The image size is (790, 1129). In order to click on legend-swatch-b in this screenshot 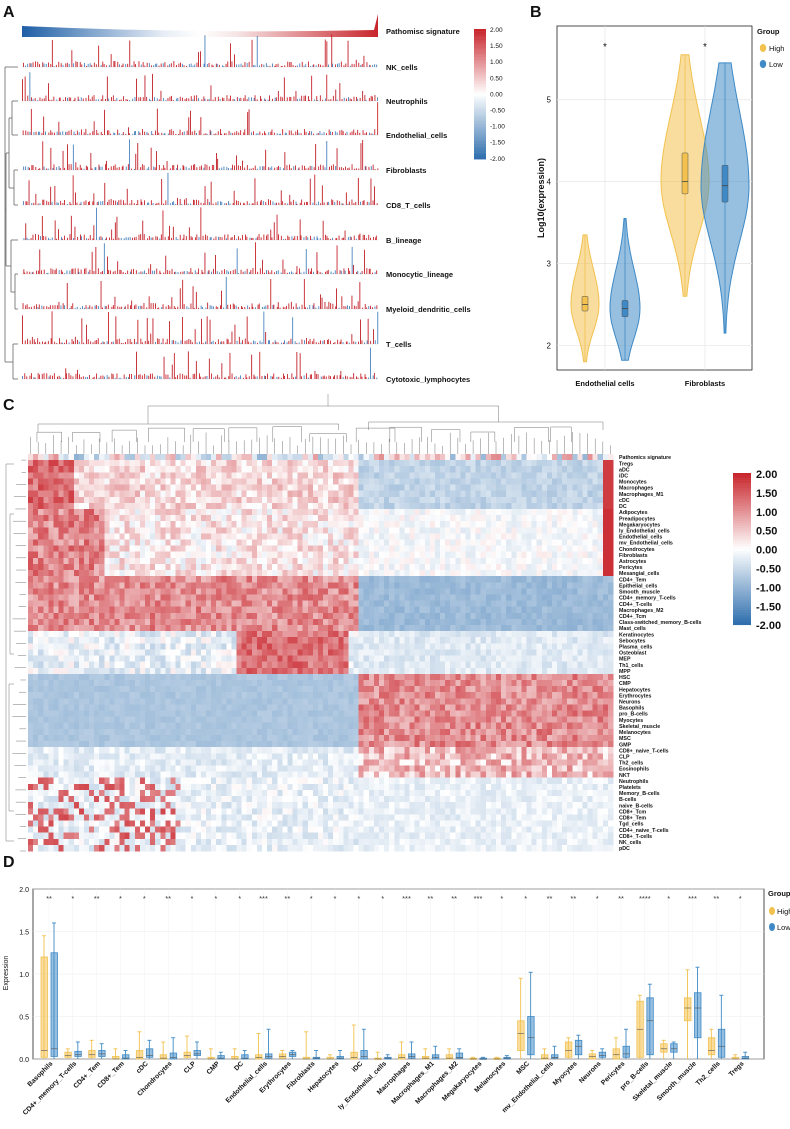, I will do `click(763, 48)`.